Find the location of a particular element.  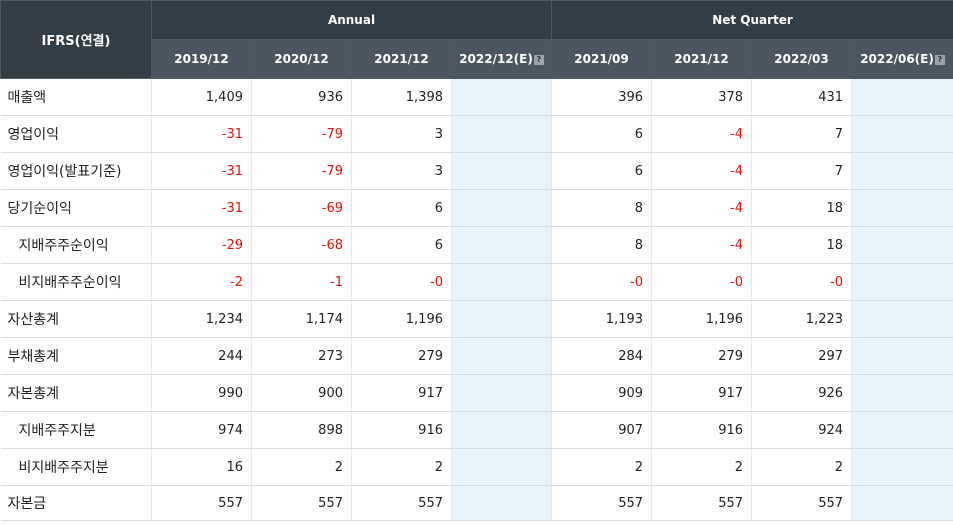

value-cell: 936 is located at coordinates (301, 97).